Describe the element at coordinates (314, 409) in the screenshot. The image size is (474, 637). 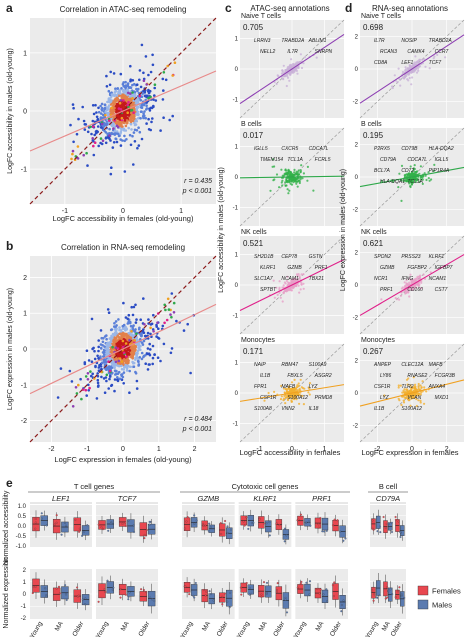
I see `gene-label: IL18` at that location.